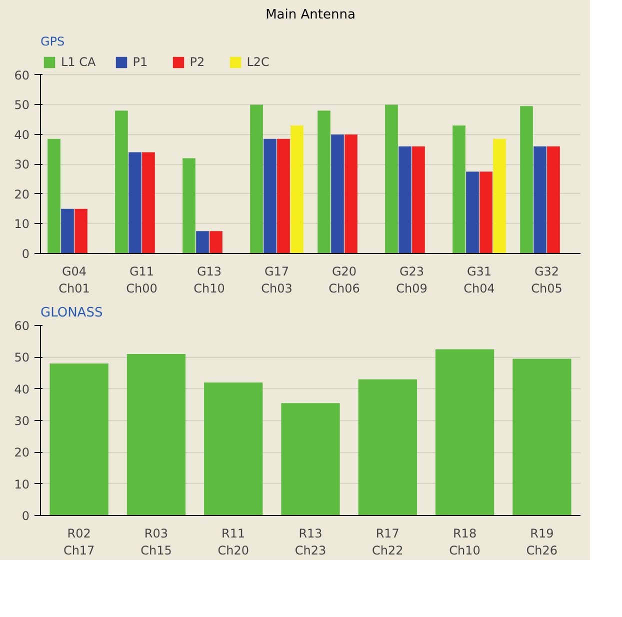 The width and height of the screenshot is (622, 617). What do you see at coordinates (344, 280) in the screenshot?
I see `x-tick-label: G20 Ch06` at bounding box center [344, 280].